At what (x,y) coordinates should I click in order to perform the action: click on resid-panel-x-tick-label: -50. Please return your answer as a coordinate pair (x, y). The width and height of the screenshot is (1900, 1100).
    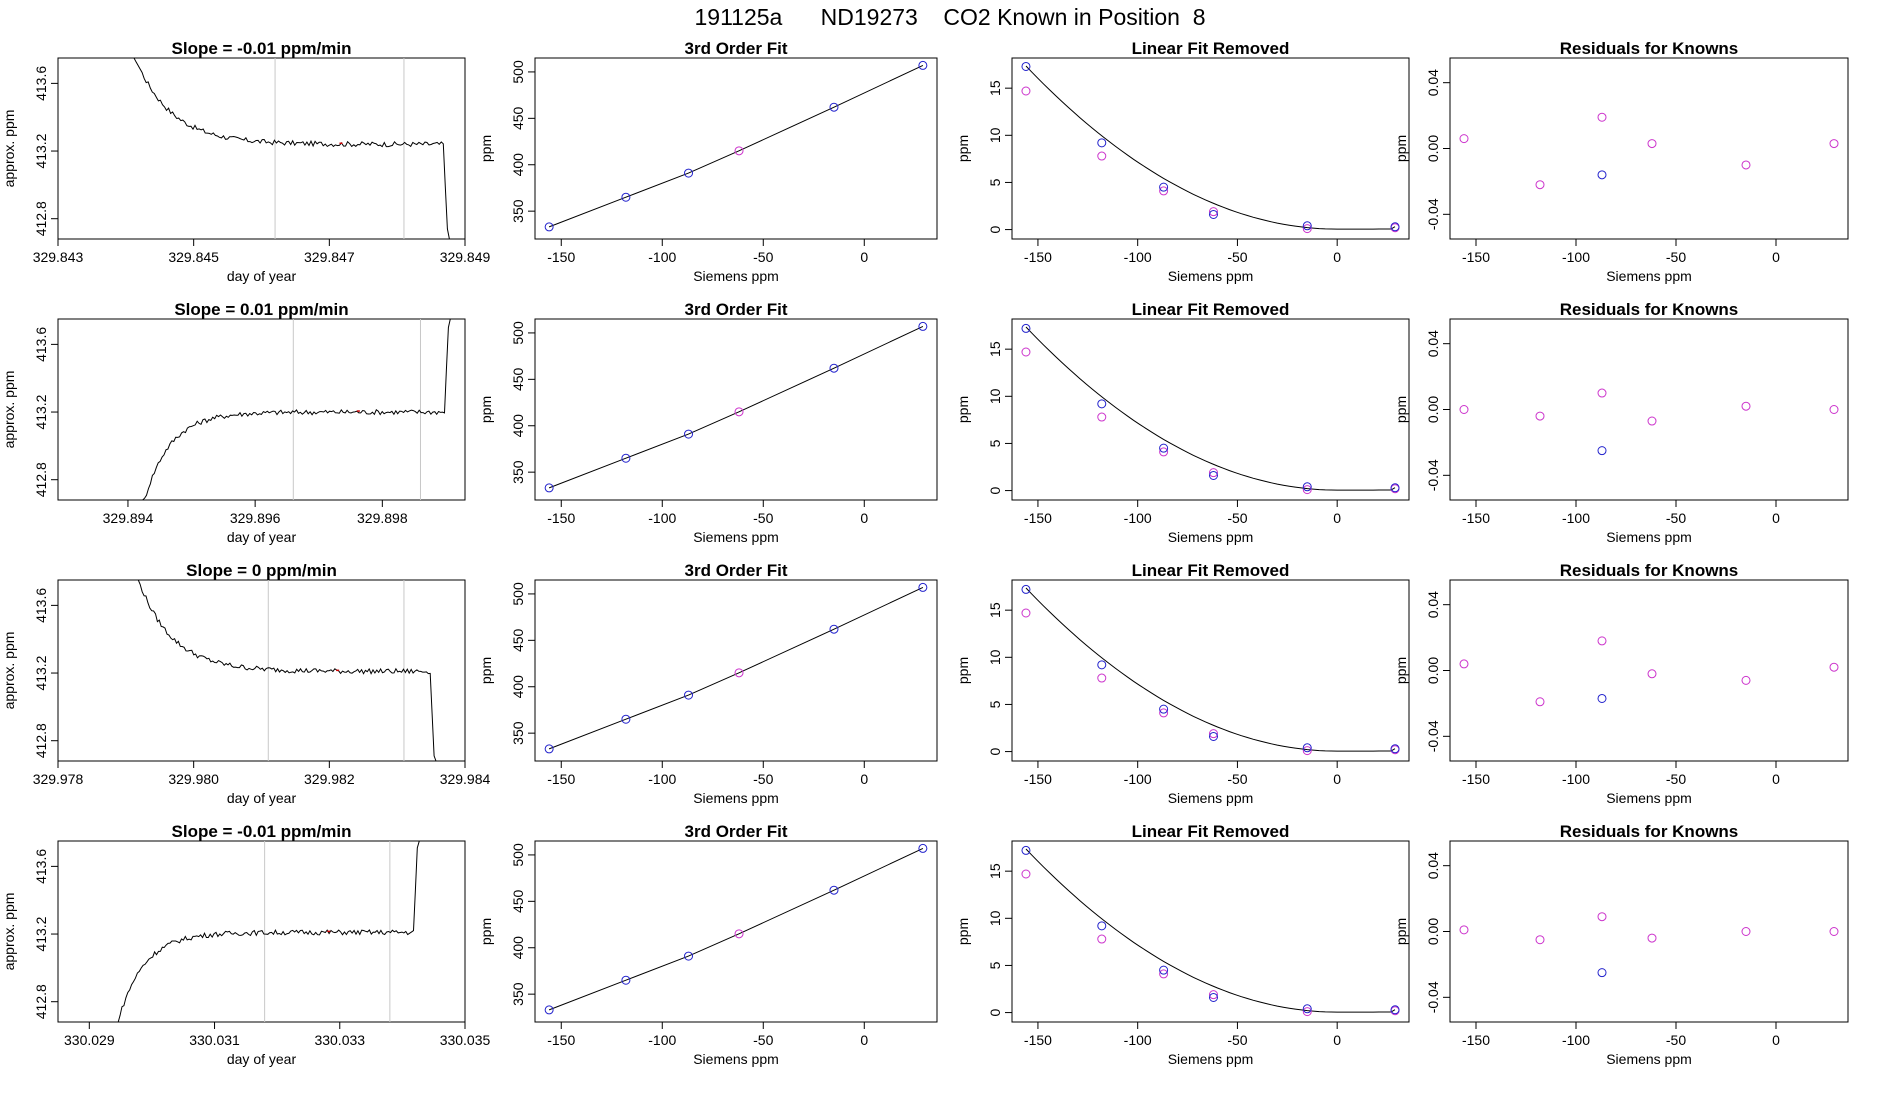
    Looking at the image, I should click on (1676, 779).